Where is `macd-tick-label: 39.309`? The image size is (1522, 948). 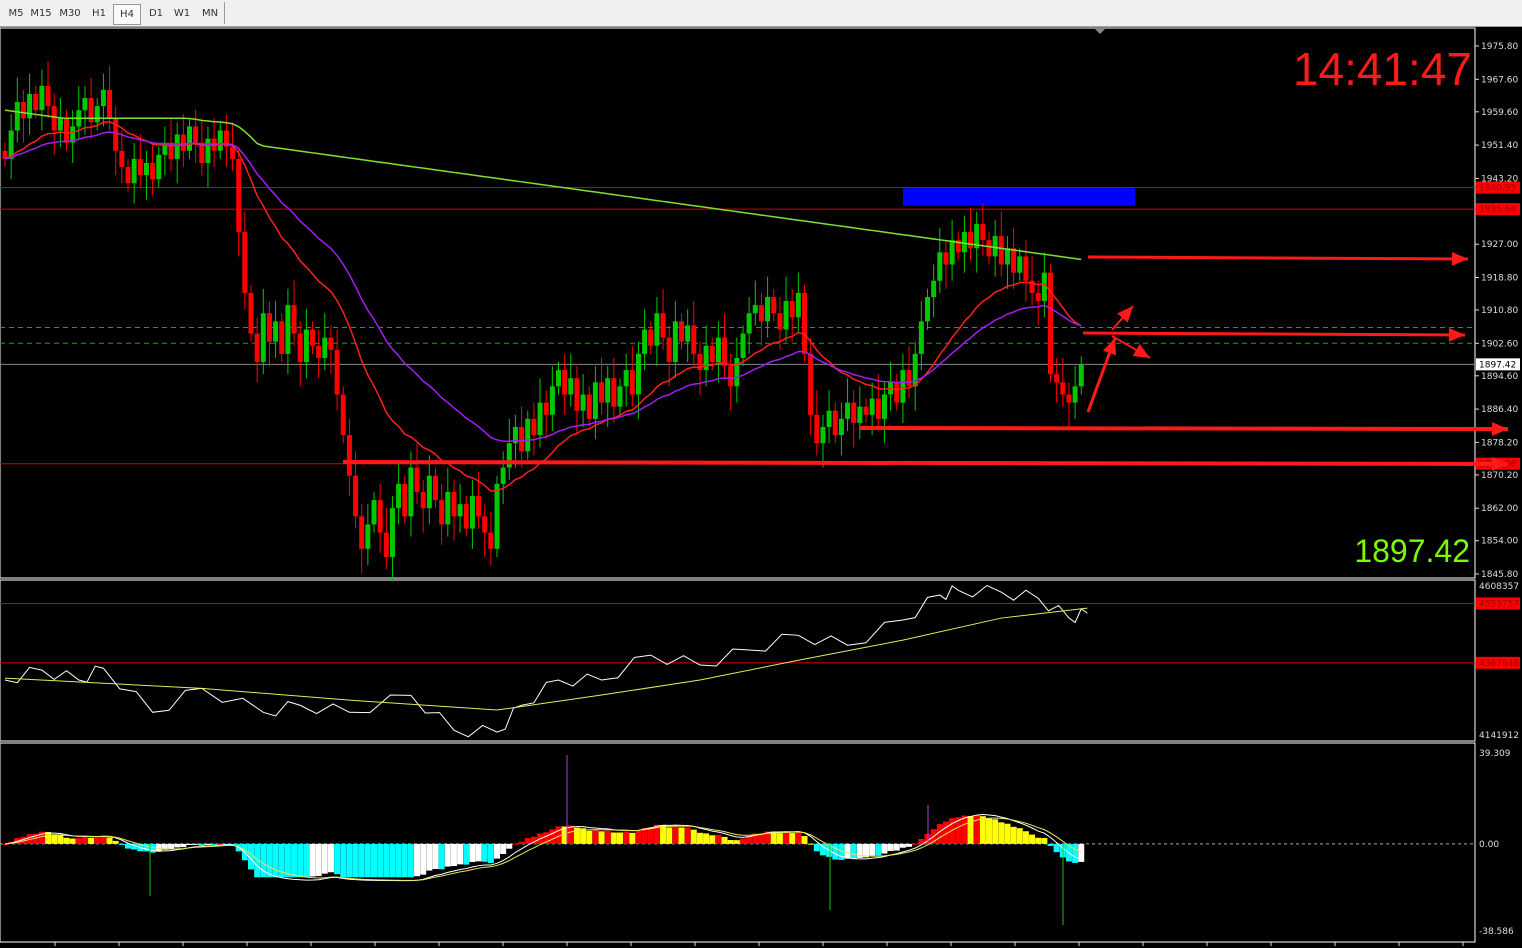 macd-tick-label: 39.309 is located at coordinates (1495, 754).